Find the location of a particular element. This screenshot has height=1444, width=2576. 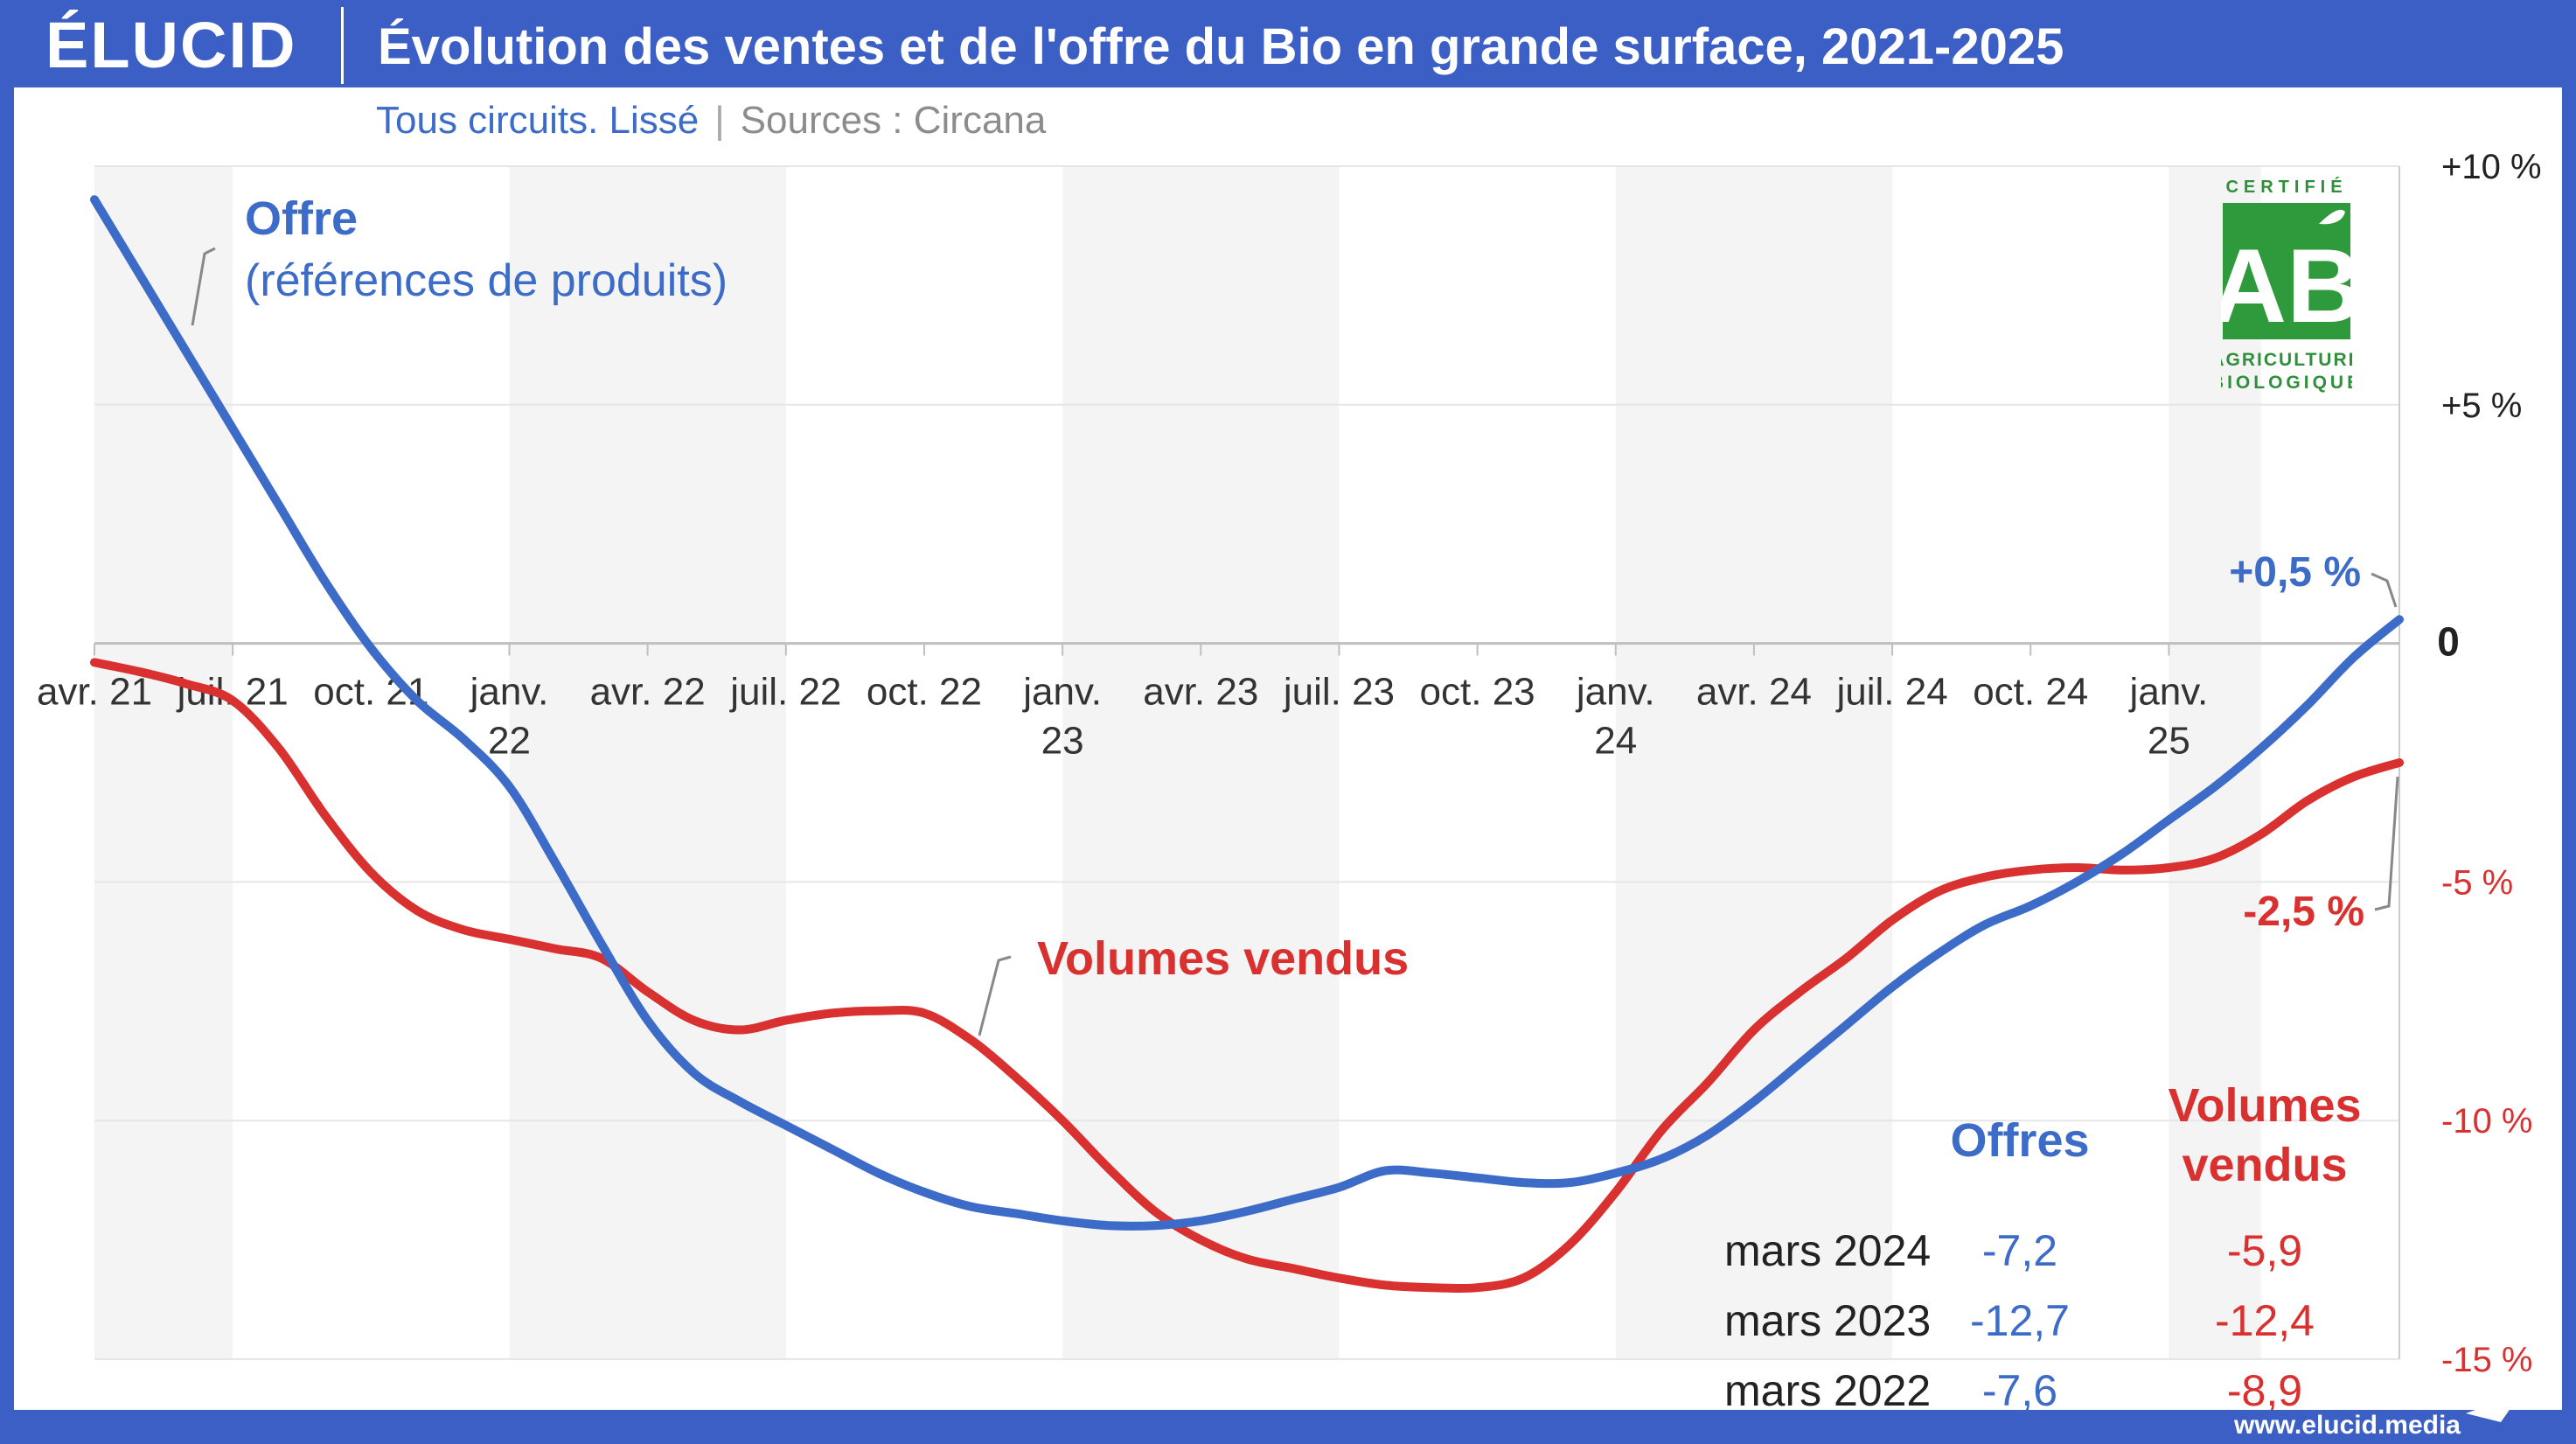

summary-row-label: mars 2022 is located at coordinates (1828, 1390).